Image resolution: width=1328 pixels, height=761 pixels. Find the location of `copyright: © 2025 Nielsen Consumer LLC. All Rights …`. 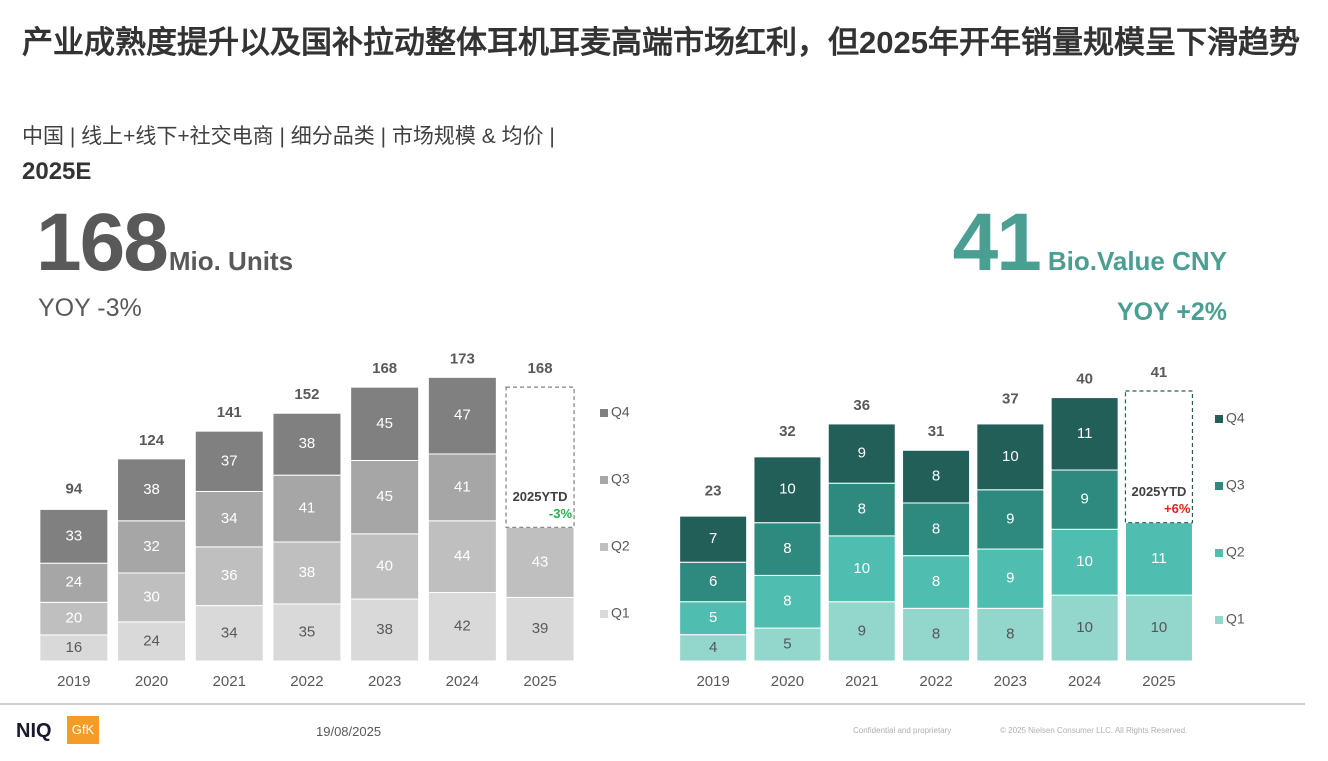

copyright: © 2025 Nielsen Consumer LLC. All Rights … is located at coordinates (1094, 730).